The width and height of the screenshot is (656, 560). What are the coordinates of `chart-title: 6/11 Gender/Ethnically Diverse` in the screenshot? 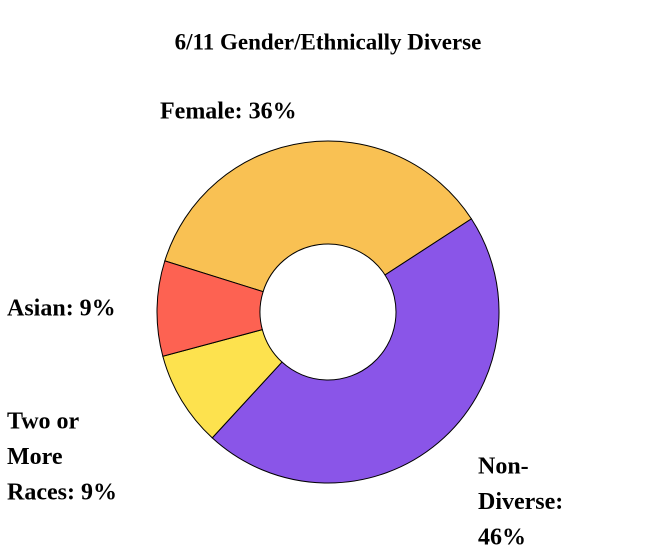 It's located at (328, 41).